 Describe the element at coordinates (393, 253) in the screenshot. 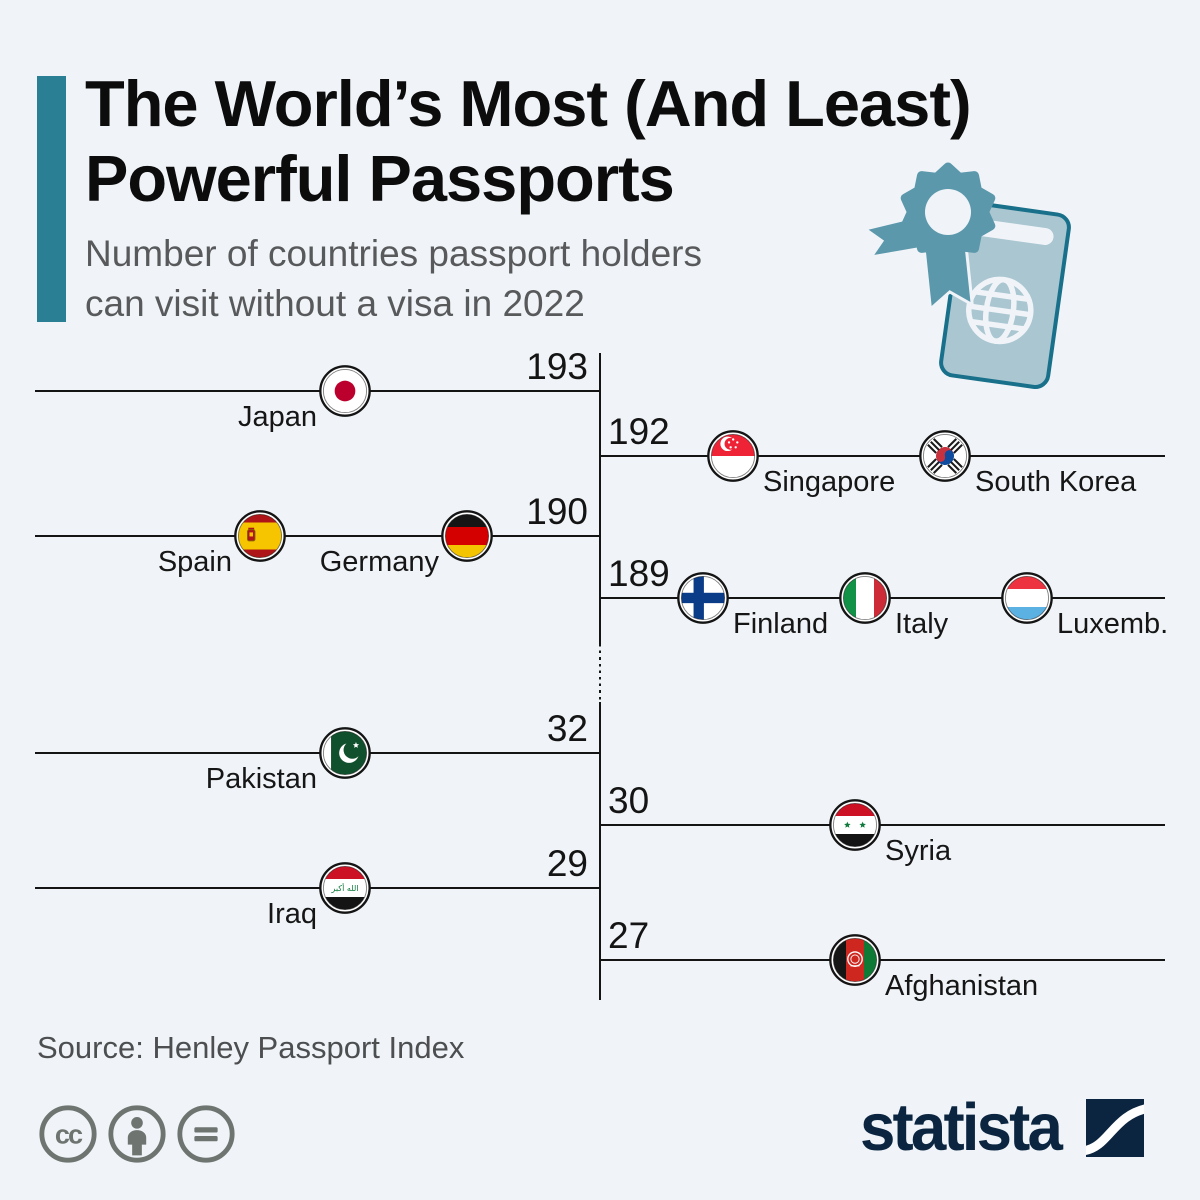

I see `subtitle-line-1: Number of countries passport holders` at that location.